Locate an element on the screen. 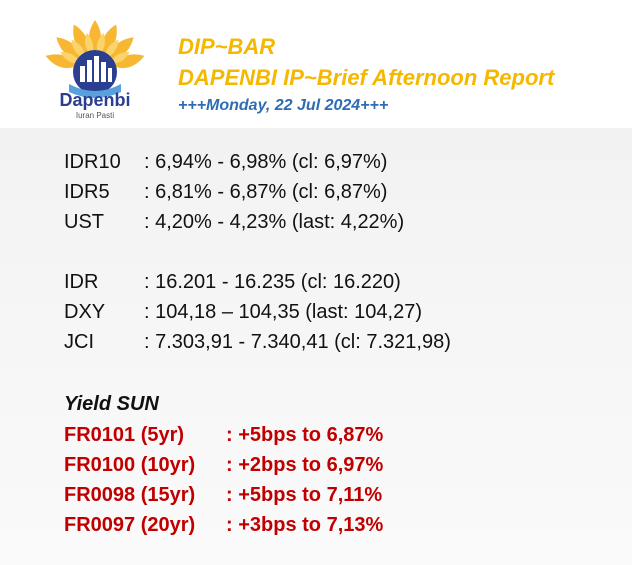 This screenshot has width=632, height=565. rate-label: IDR5 is located at coordinates (87, 192).